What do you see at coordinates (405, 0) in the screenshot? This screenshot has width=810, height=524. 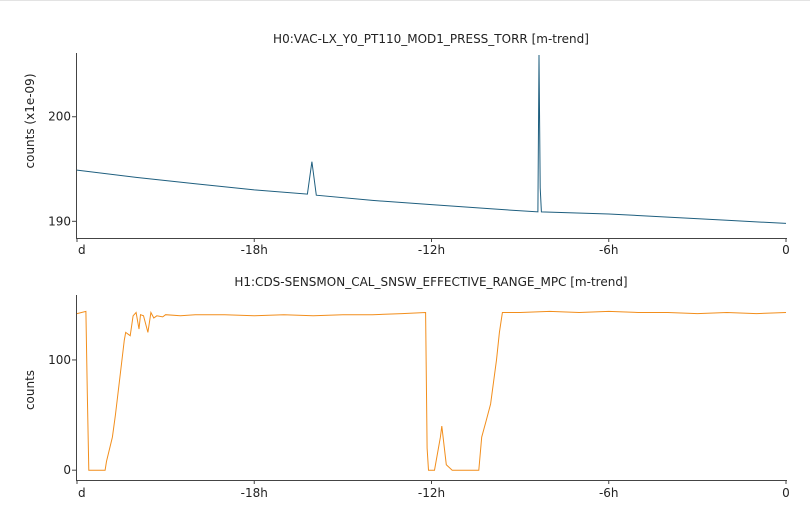 I see `top-divider` at bounding box center [405, 0].